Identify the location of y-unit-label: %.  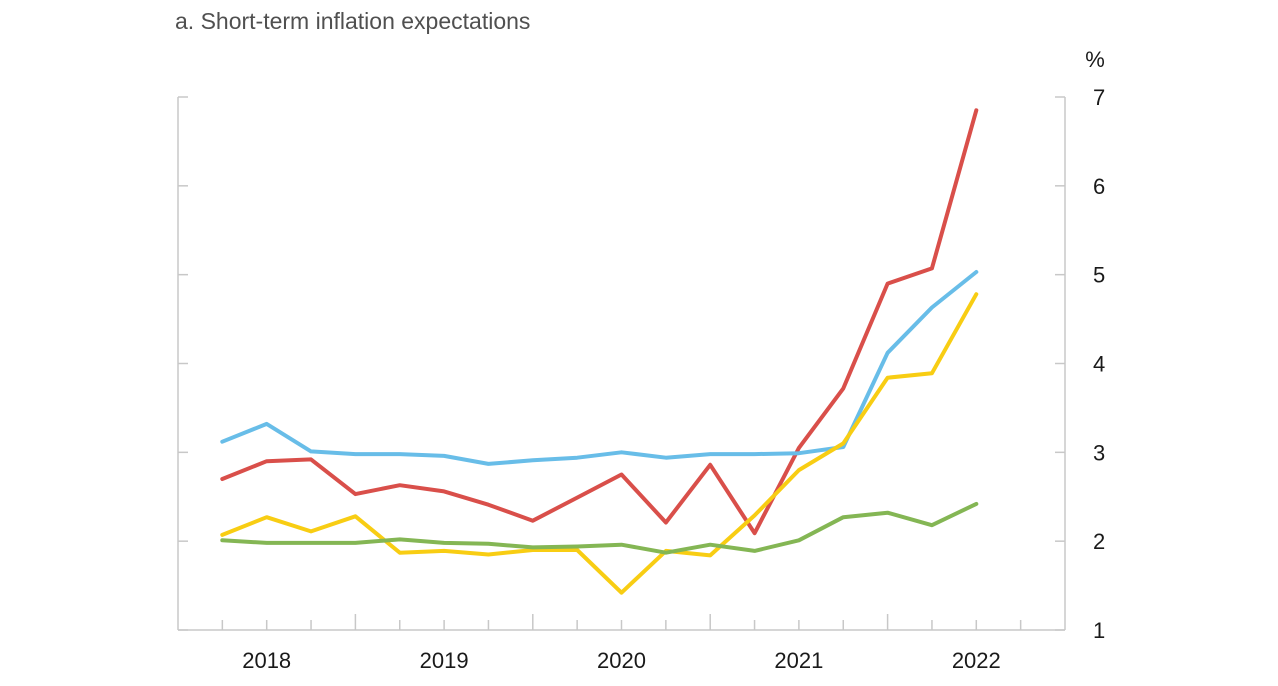
(1095, 59).